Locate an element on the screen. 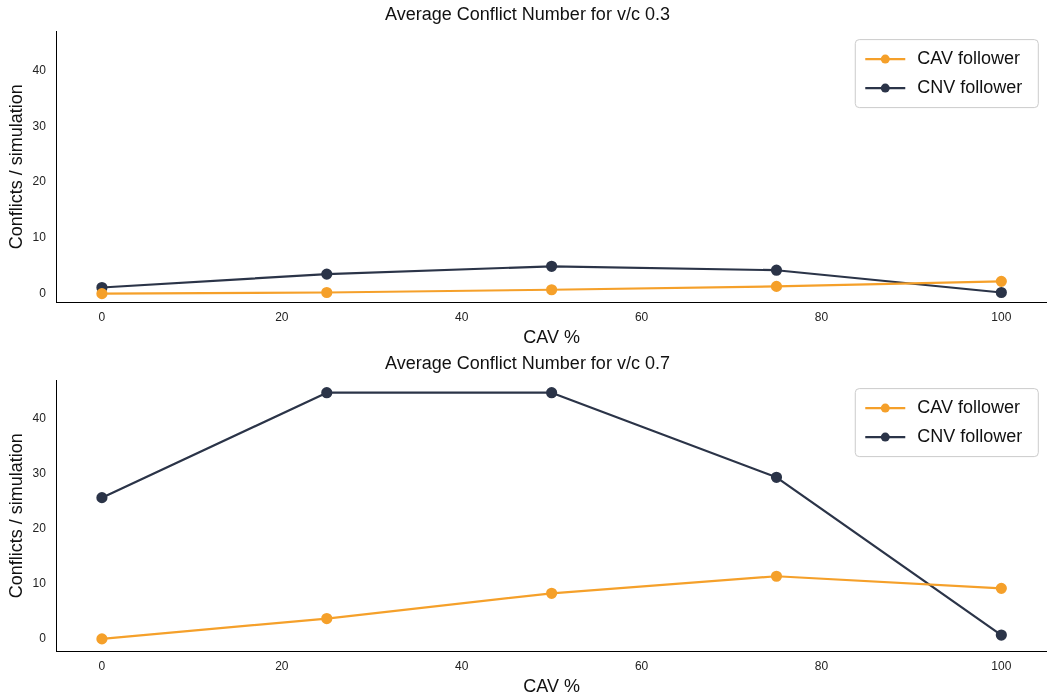  chart-title: Average Conflict Number for v/c 0.7 is located at coordinates (527, 362).